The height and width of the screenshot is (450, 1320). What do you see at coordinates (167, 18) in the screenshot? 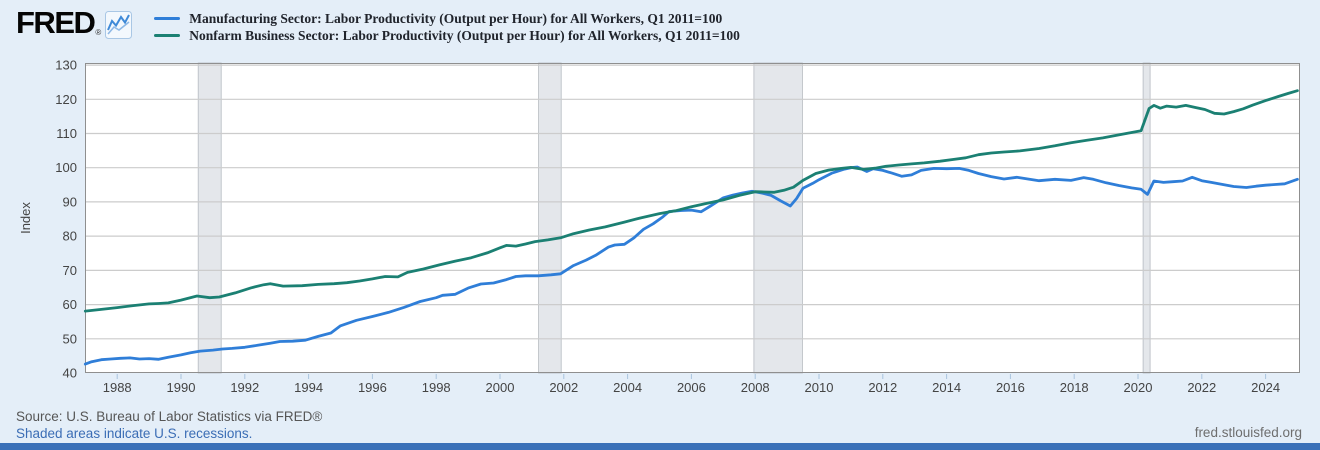
I see `legend-swatch-manufacturing` at bounding box center [167, 18].